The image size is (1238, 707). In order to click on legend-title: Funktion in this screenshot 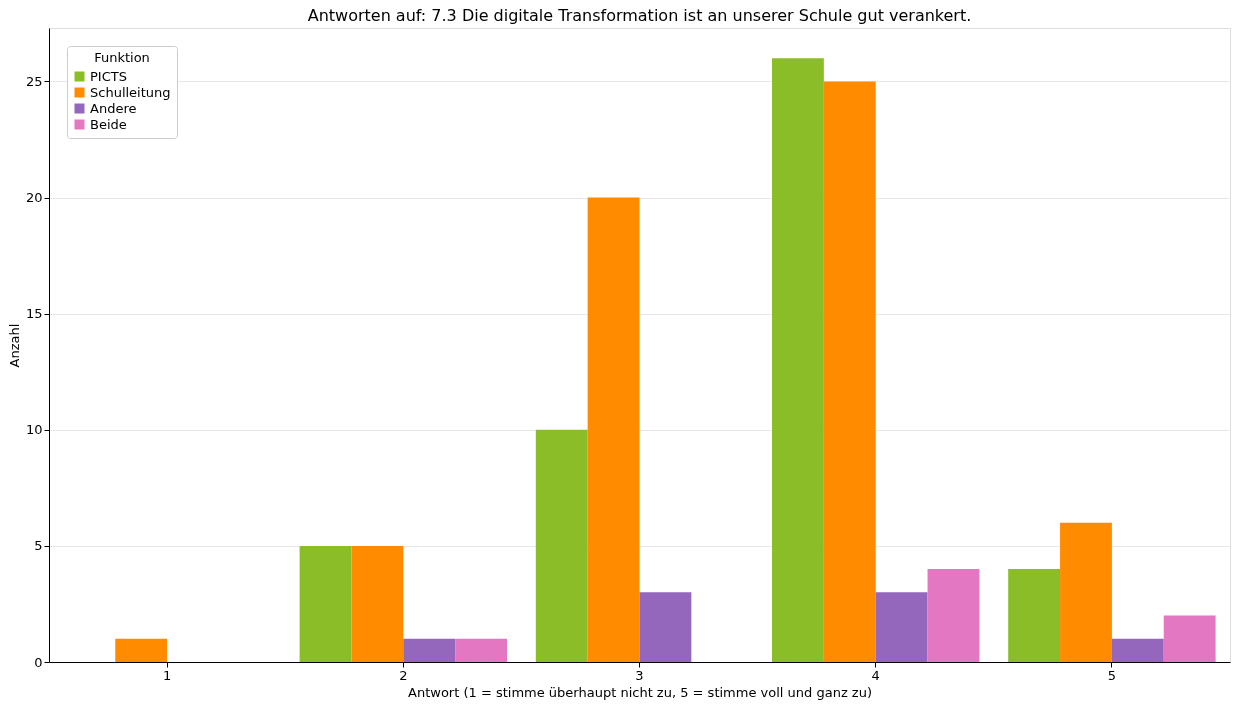, I will do `click(122, 57)`.